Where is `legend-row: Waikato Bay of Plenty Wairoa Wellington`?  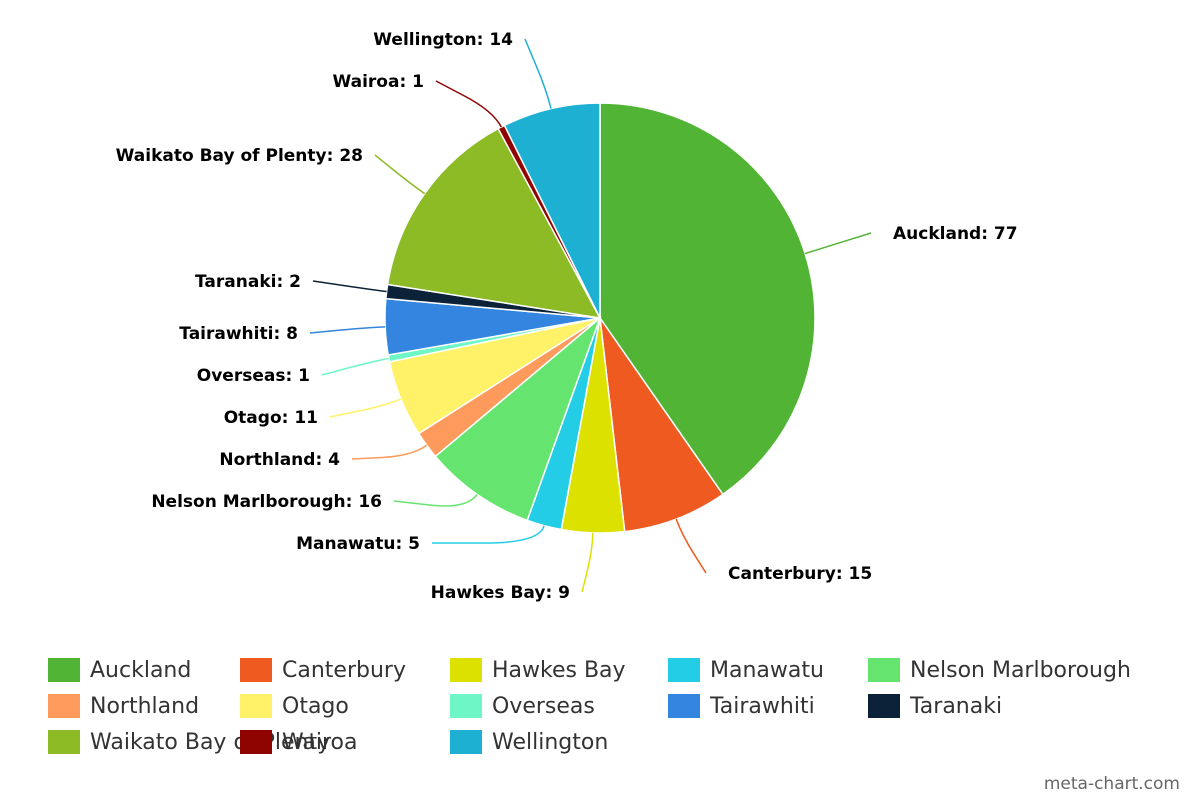 legend-row: Waikato Bay of Plenty Wairoa Wellington is located at coordinates (613, 742).